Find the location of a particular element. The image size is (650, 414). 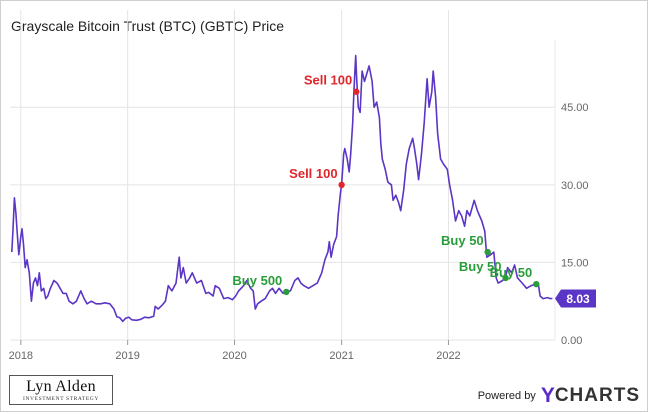

ycharts-branding: Powered by Y CHARTS is located at coordinates (558, 395).